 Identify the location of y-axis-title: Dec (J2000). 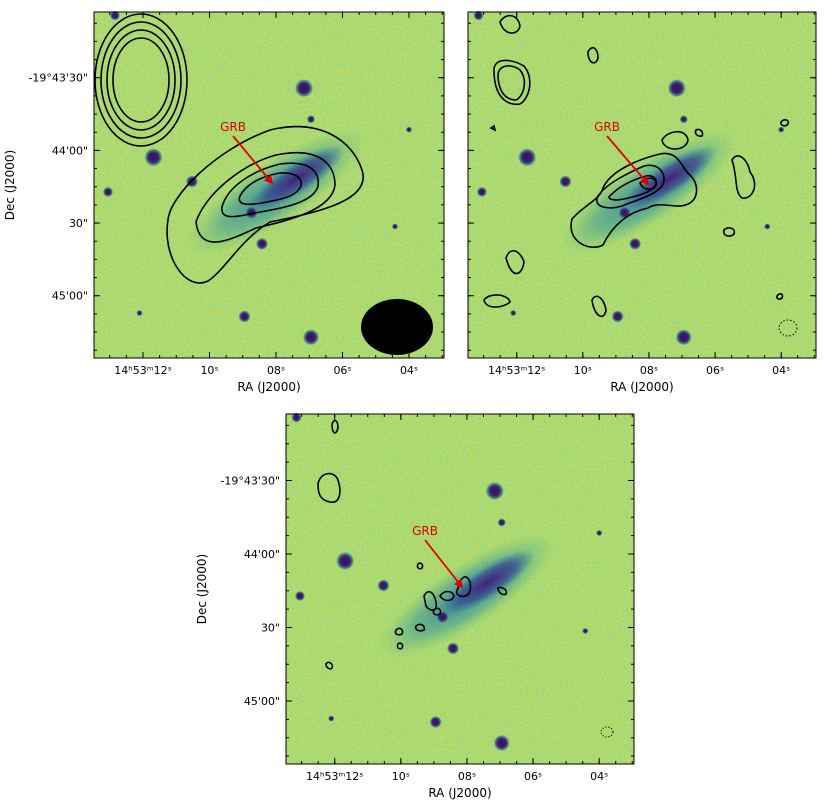
(202, 589).